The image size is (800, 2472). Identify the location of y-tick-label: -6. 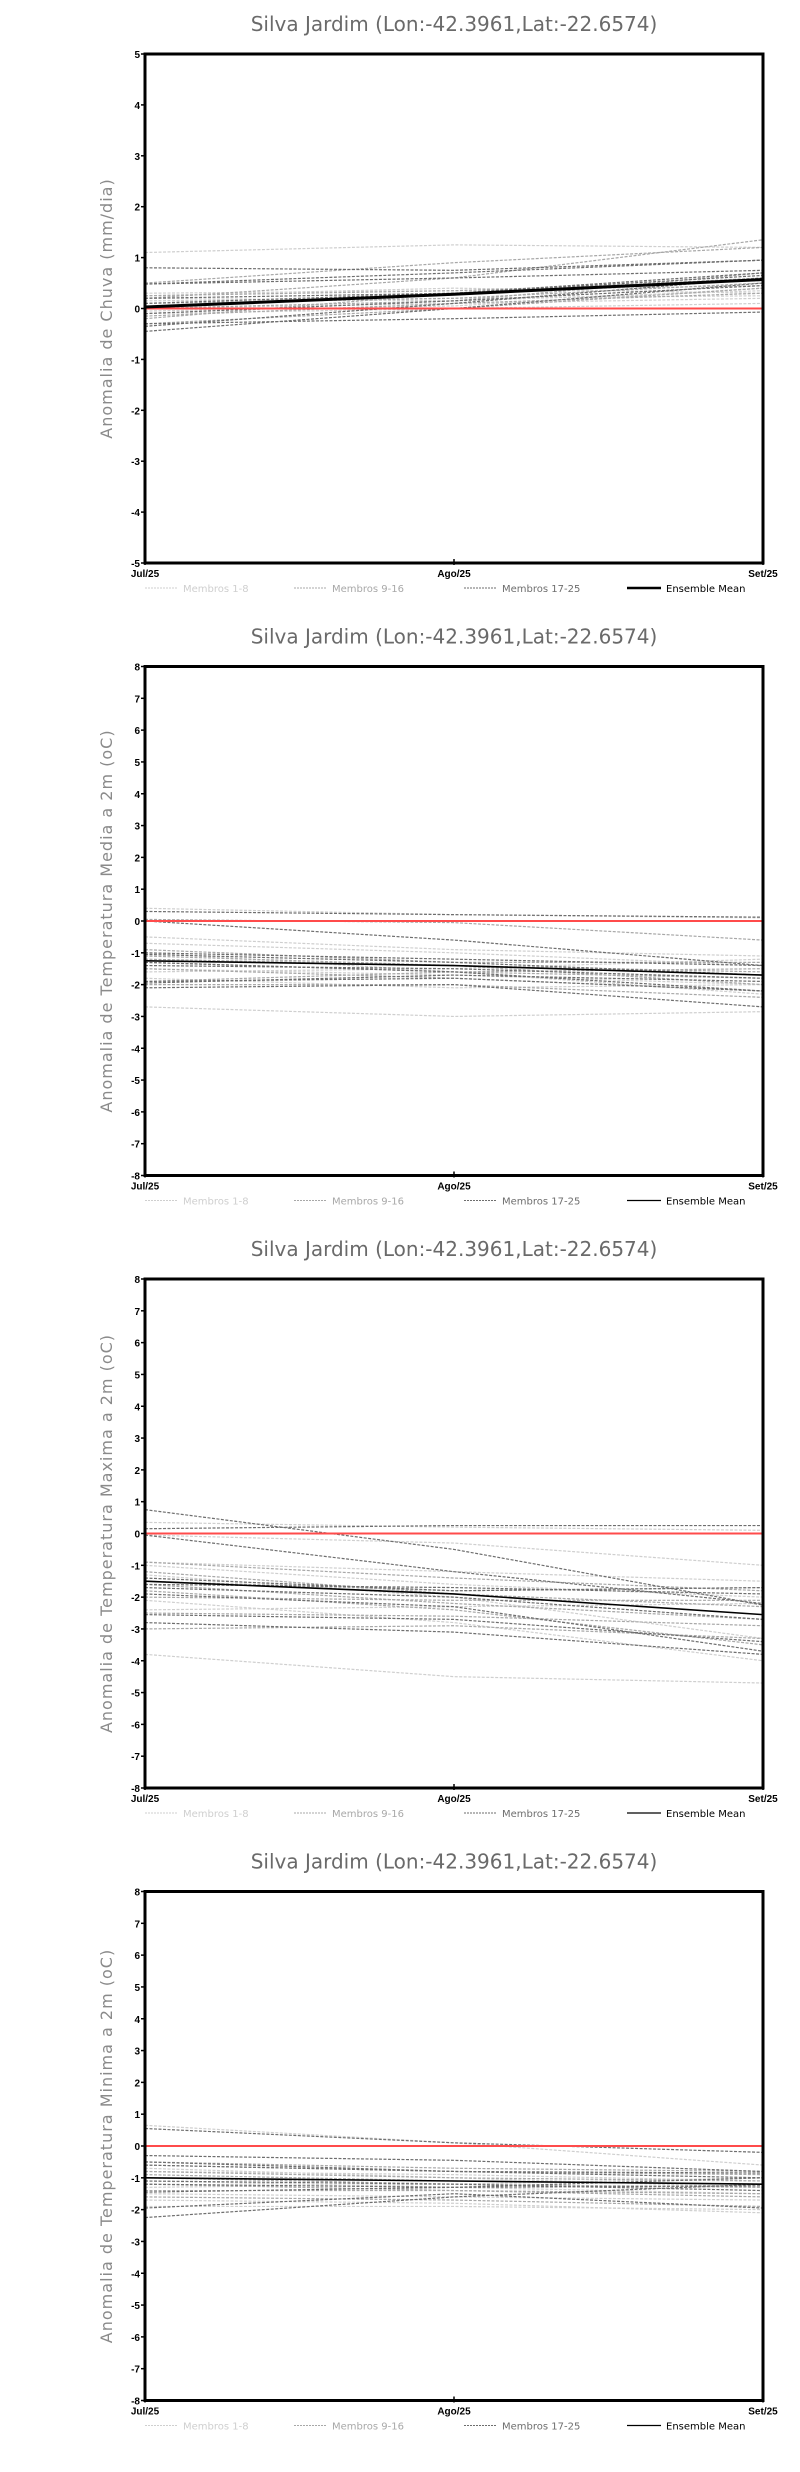
(135, 1725).